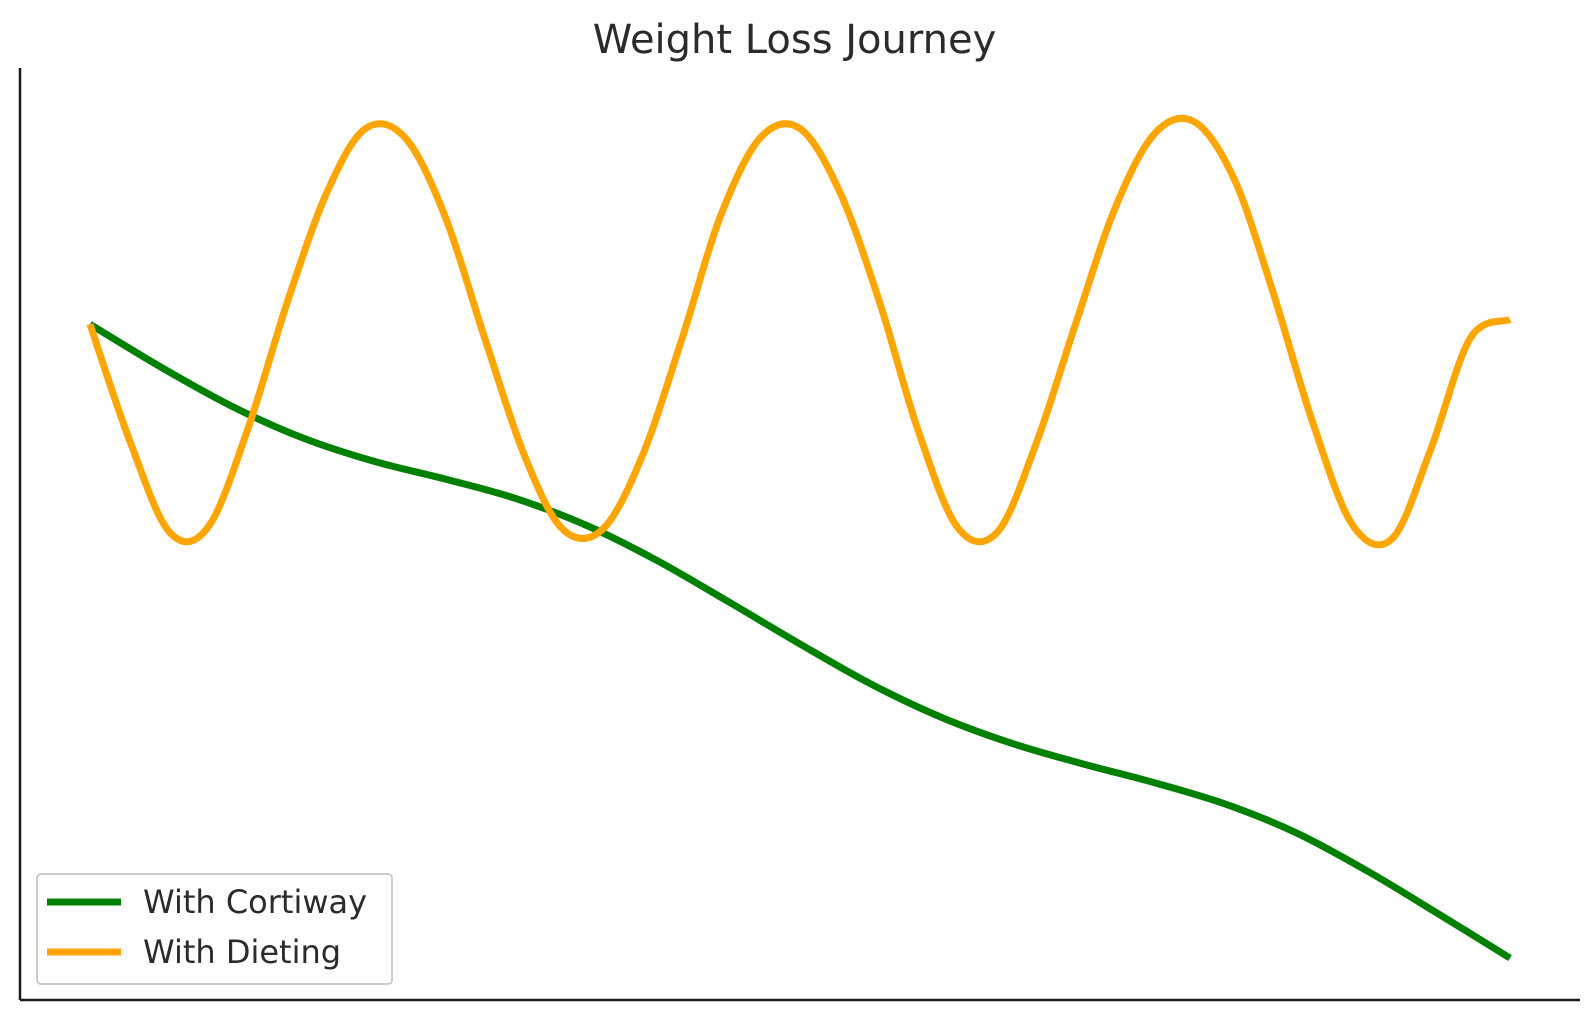 Image resolution: width=1589 pixels, height=1014 pixels. I want to click on chart-title: Weight Loss Journey, so click(795, 40).